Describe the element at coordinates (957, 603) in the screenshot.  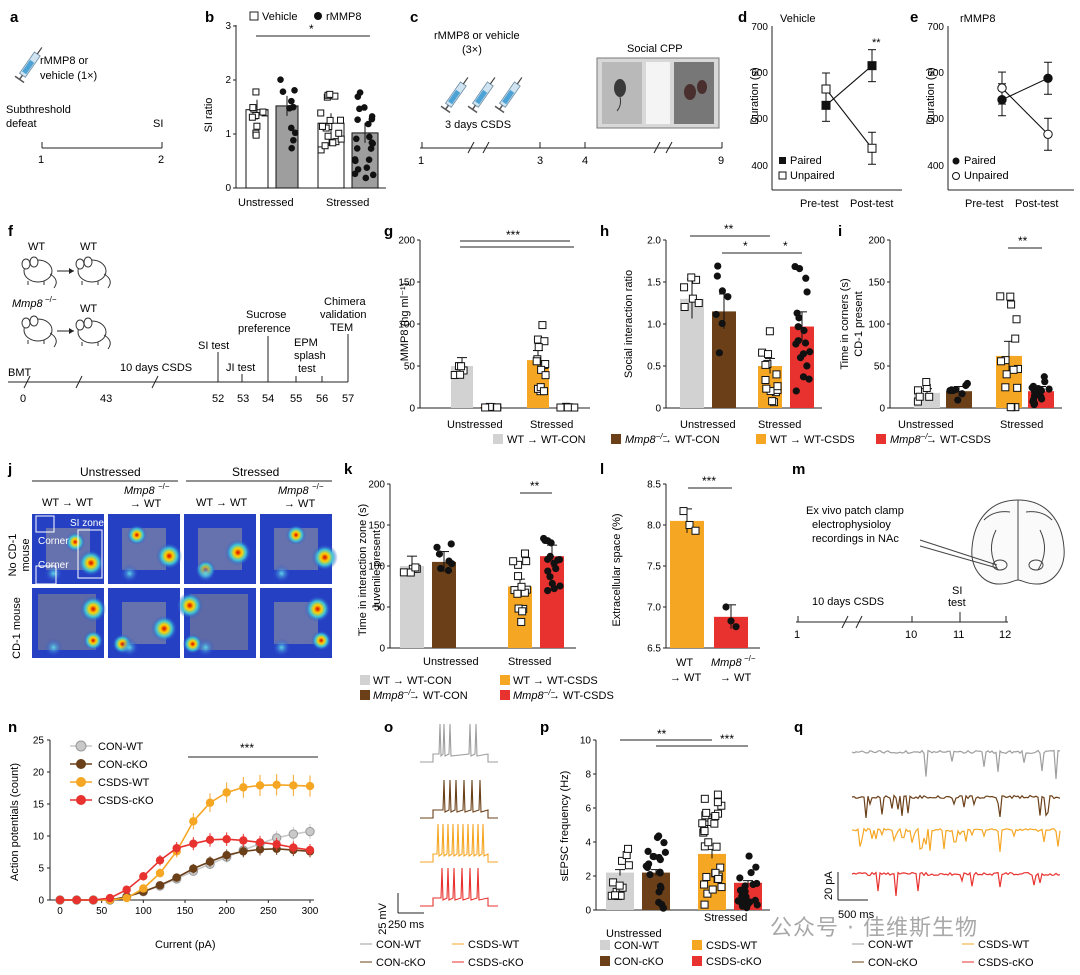
I see `m-test: test` at that location.